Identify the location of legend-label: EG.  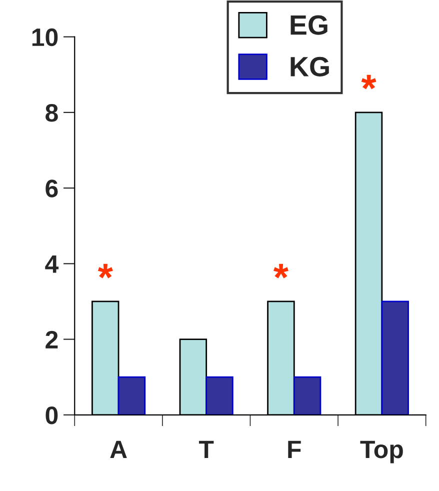
(309, 25).